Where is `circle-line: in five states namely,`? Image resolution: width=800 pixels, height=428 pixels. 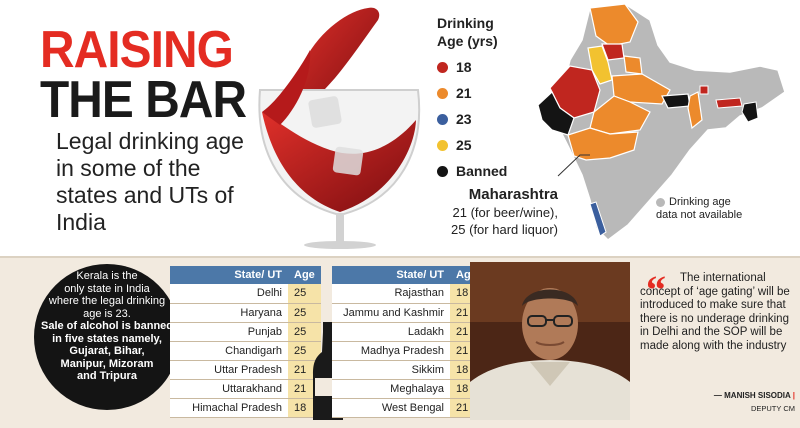
circle-line: in five states namely, is located at coordinates (107, 338).